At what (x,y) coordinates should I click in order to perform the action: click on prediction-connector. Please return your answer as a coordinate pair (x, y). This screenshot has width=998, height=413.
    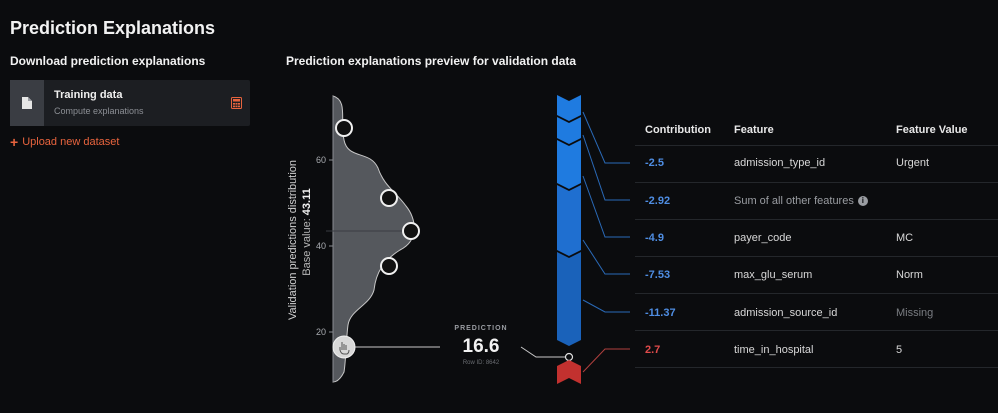
    Looking at the image, I should click on (543, 352).